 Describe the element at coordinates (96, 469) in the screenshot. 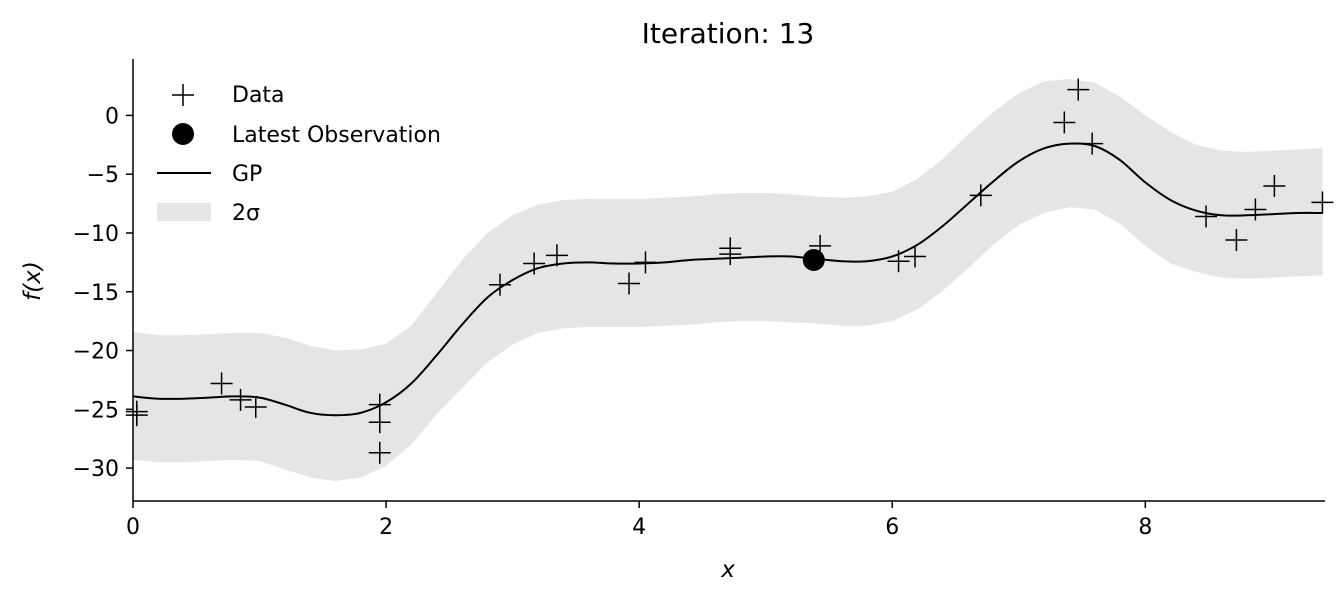

I see `y-tick-label: −30` at that location.